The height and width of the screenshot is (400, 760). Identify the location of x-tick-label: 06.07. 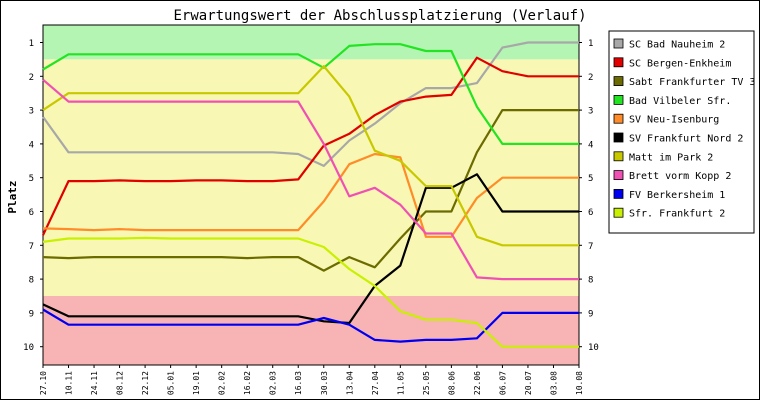
(502, 383).